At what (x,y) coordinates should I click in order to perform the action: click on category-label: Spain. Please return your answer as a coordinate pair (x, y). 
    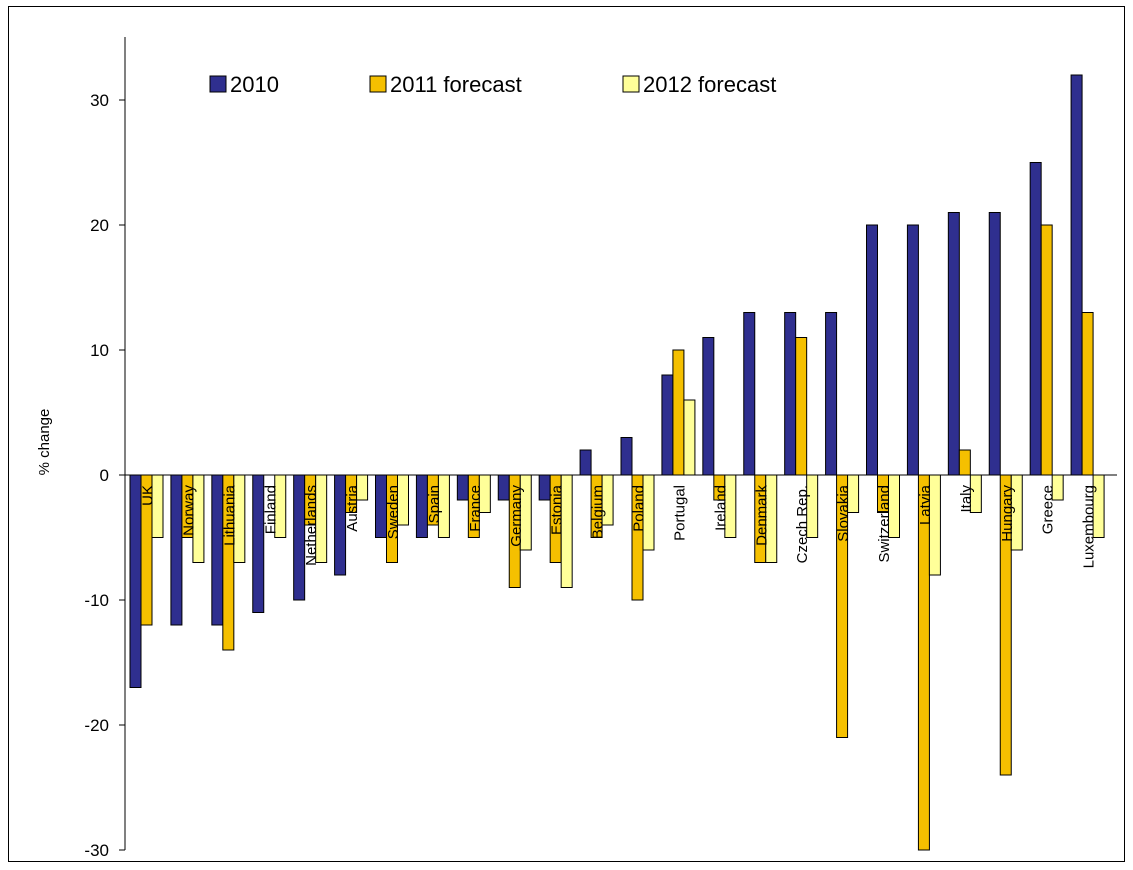
    Looking at the image, I should click on (434, 504).